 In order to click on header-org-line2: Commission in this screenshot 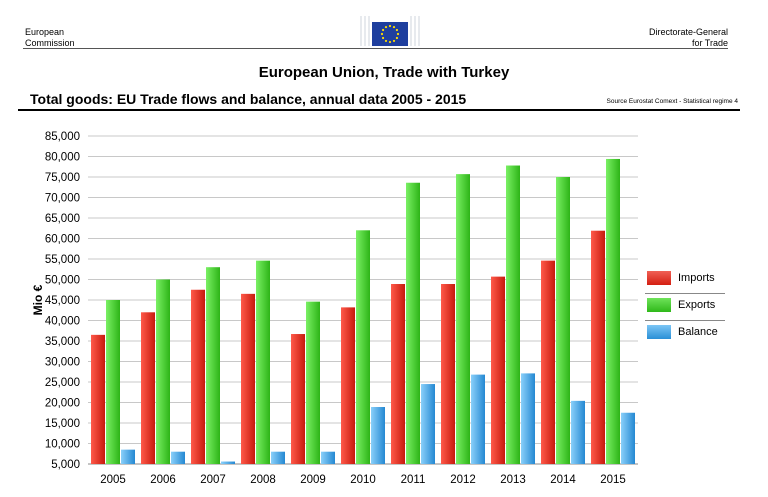, I will do `click(50, 43)`.